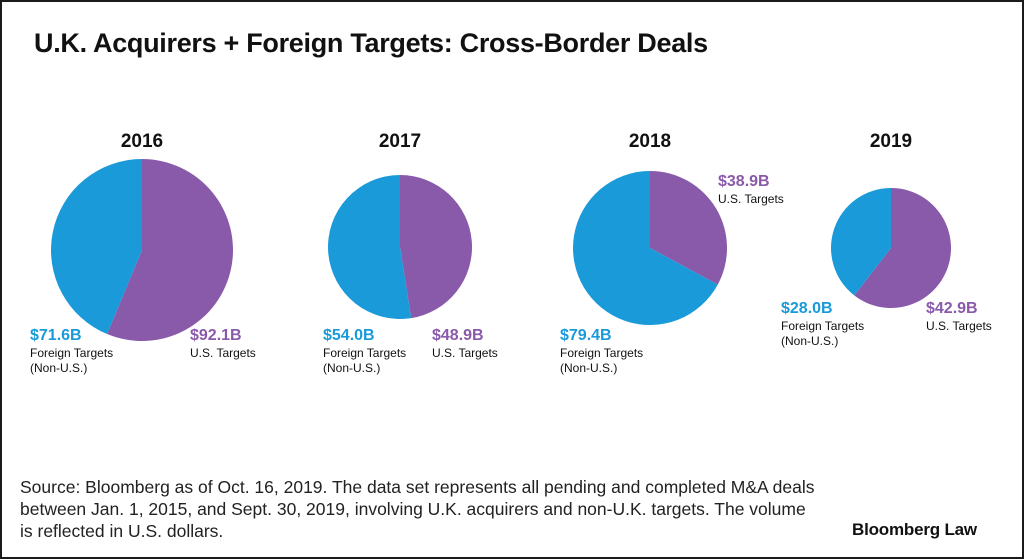 Image resolution: width=1024 pixels, height=559 pixels. What do you see at coordinates (458, 335) in the screenshot?
I see `value-label-us: $48.9B` at bounding box center [458, 335].